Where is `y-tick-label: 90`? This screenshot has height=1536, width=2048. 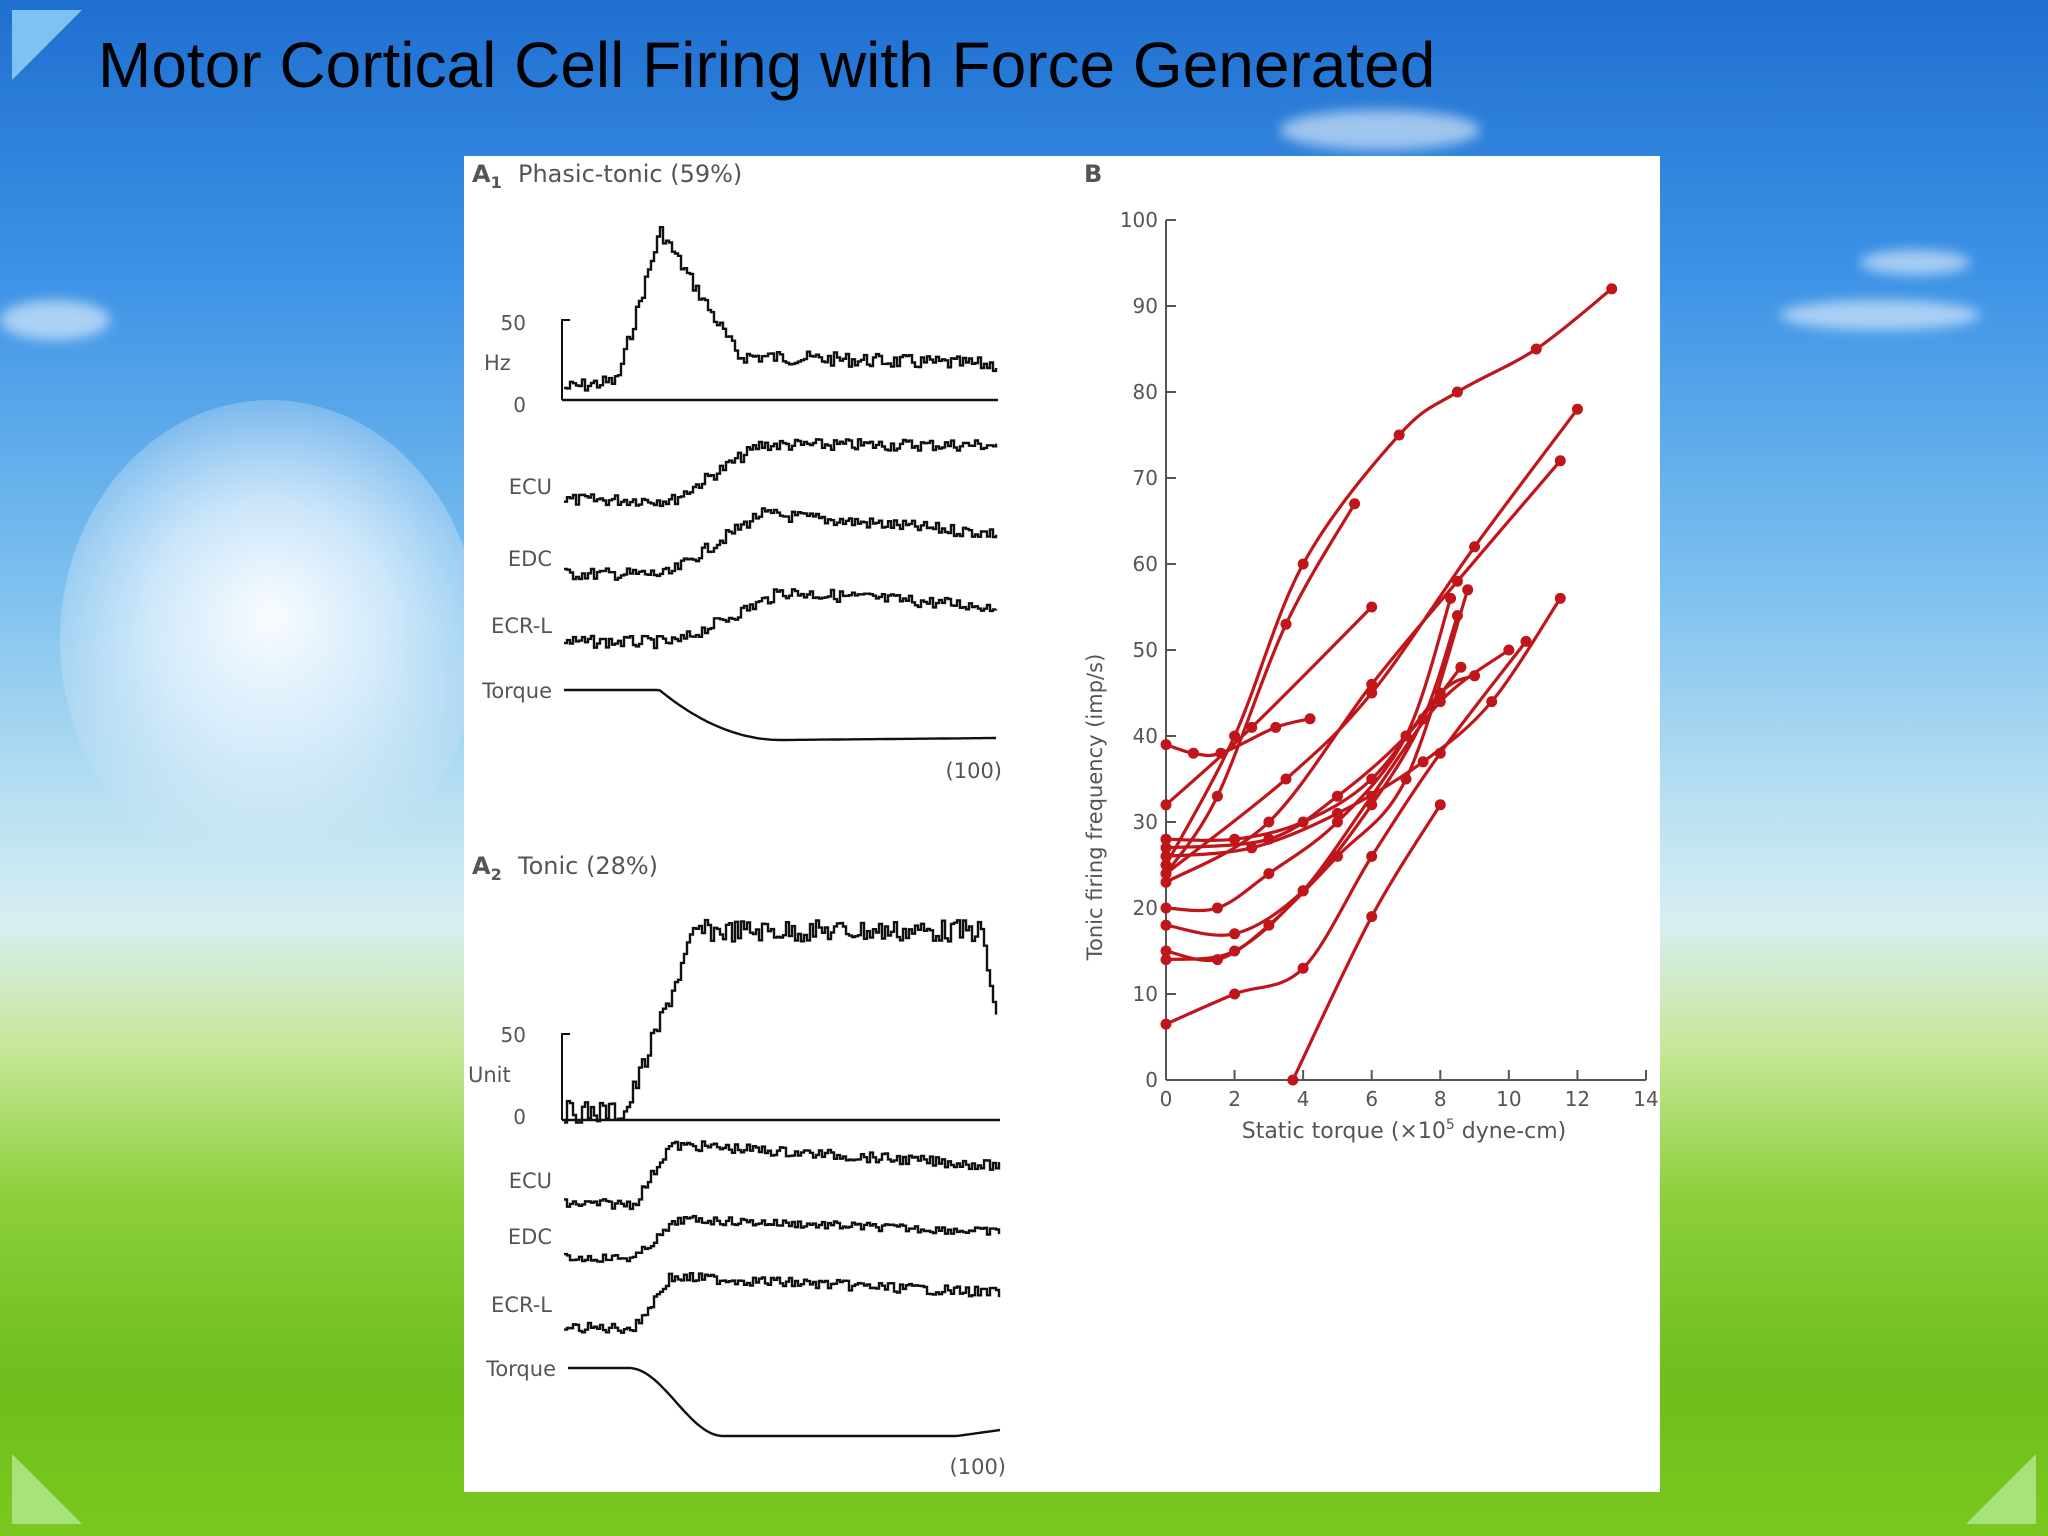 y-tick-label: 90 is located at coordinates (1145, 306).